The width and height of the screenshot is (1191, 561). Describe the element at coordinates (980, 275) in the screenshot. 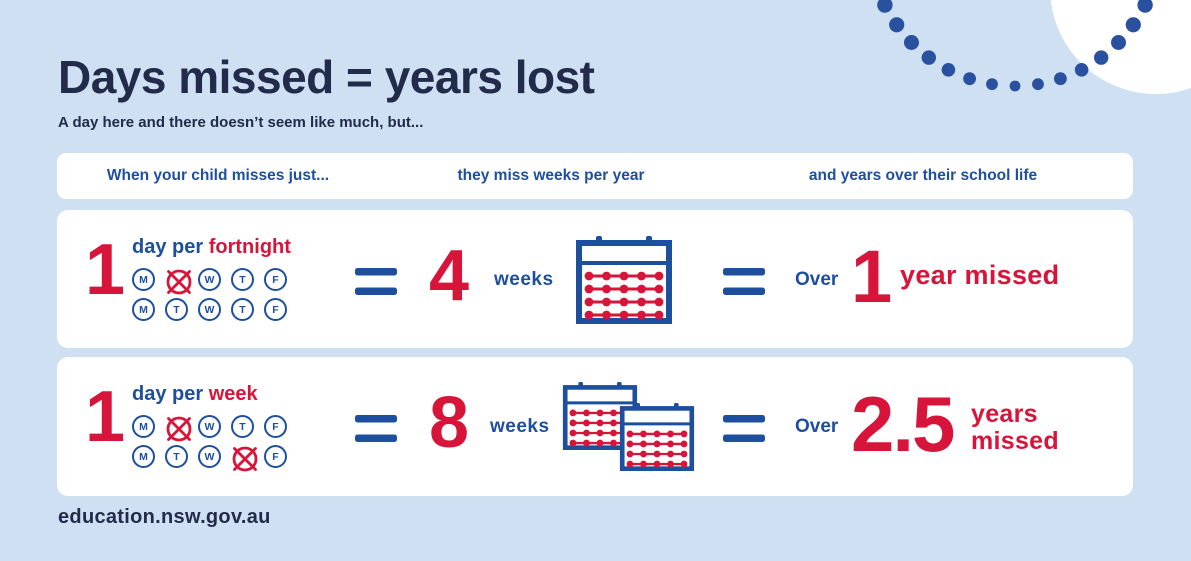

I see `years-missed-label: year missed` at that location.